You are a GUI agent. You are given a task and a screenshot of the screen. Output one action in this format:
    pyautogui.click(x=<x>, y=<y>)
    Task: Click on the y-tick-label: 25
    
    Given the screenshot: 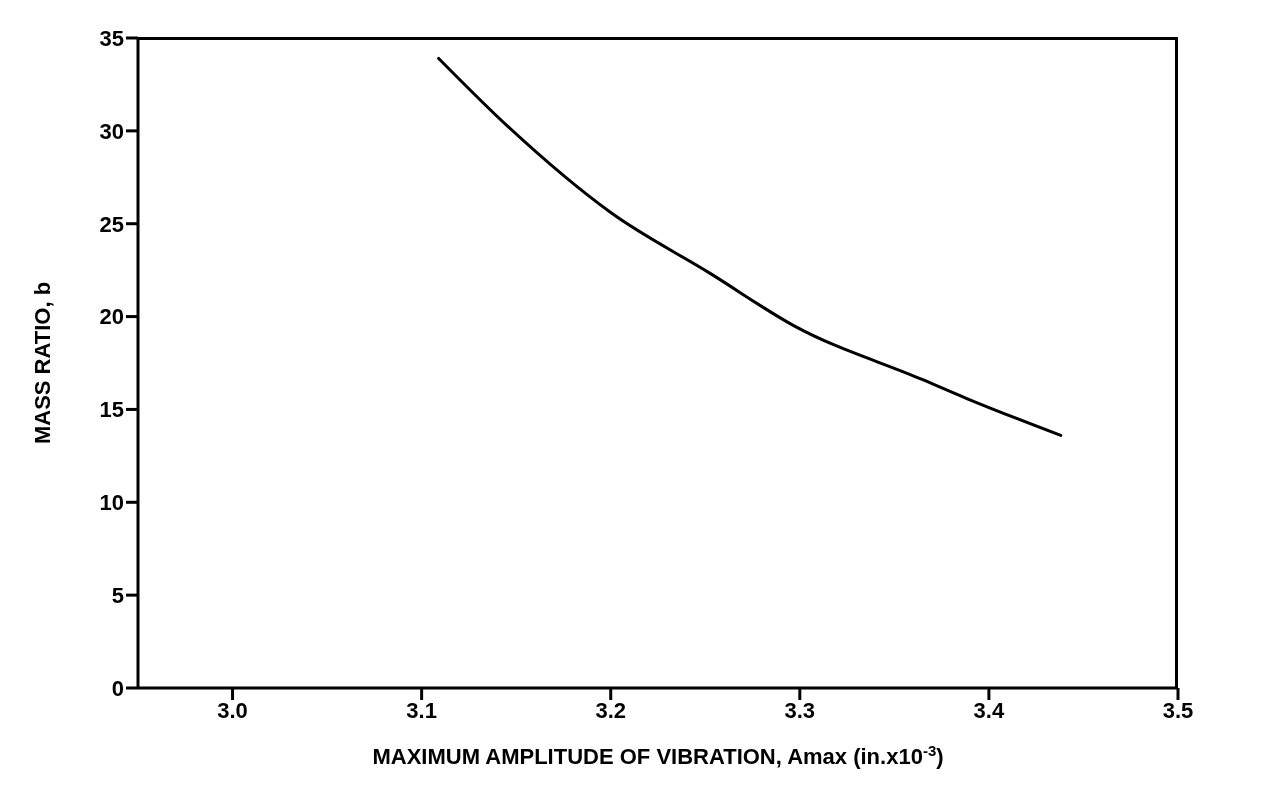 What is the action you would take?
    pyautogui.click(x=111, y=224)
    